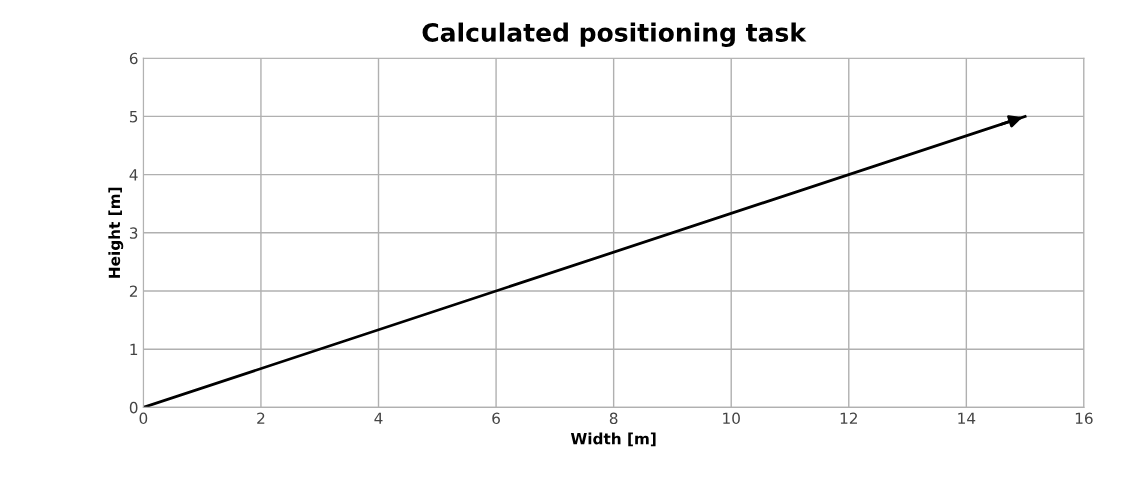 The height and width of the screenshot is (485, 1147). I want to click on y-tick-label: 0, so click(133, 407).